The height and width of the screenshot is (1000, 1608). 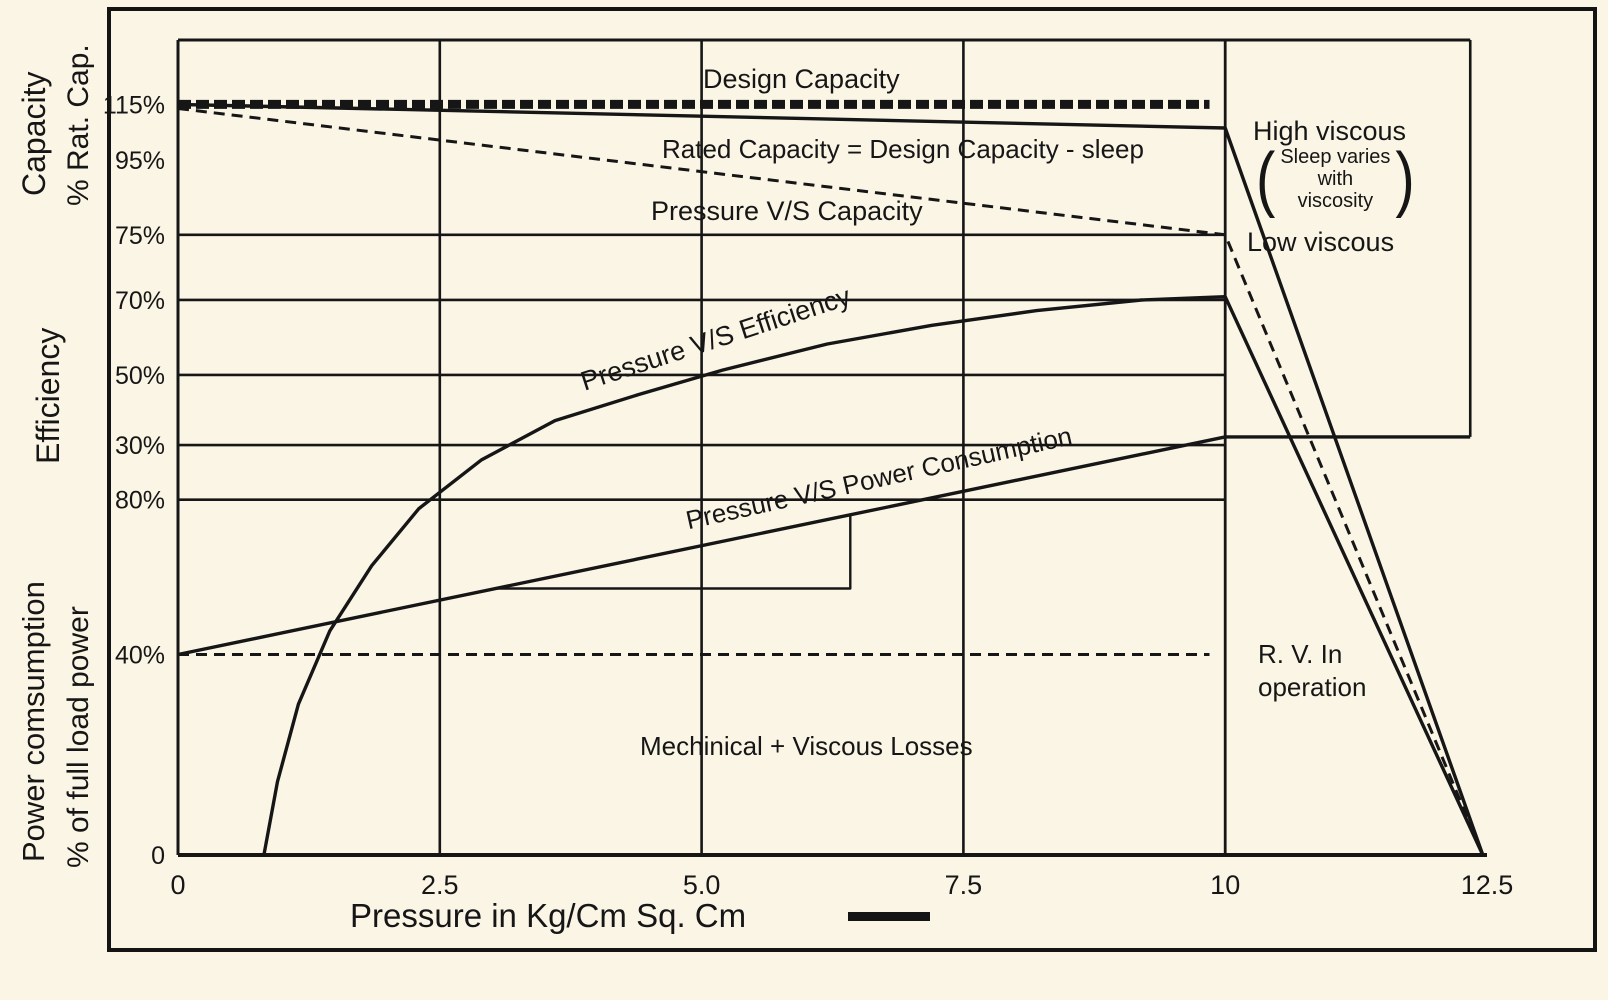 What do you see at coordinates (903, 149) in the screenshot?
I see `label-rated-capacity: Rated Capacity = Design Capacity - sleep` at bounding box center [903, 149].